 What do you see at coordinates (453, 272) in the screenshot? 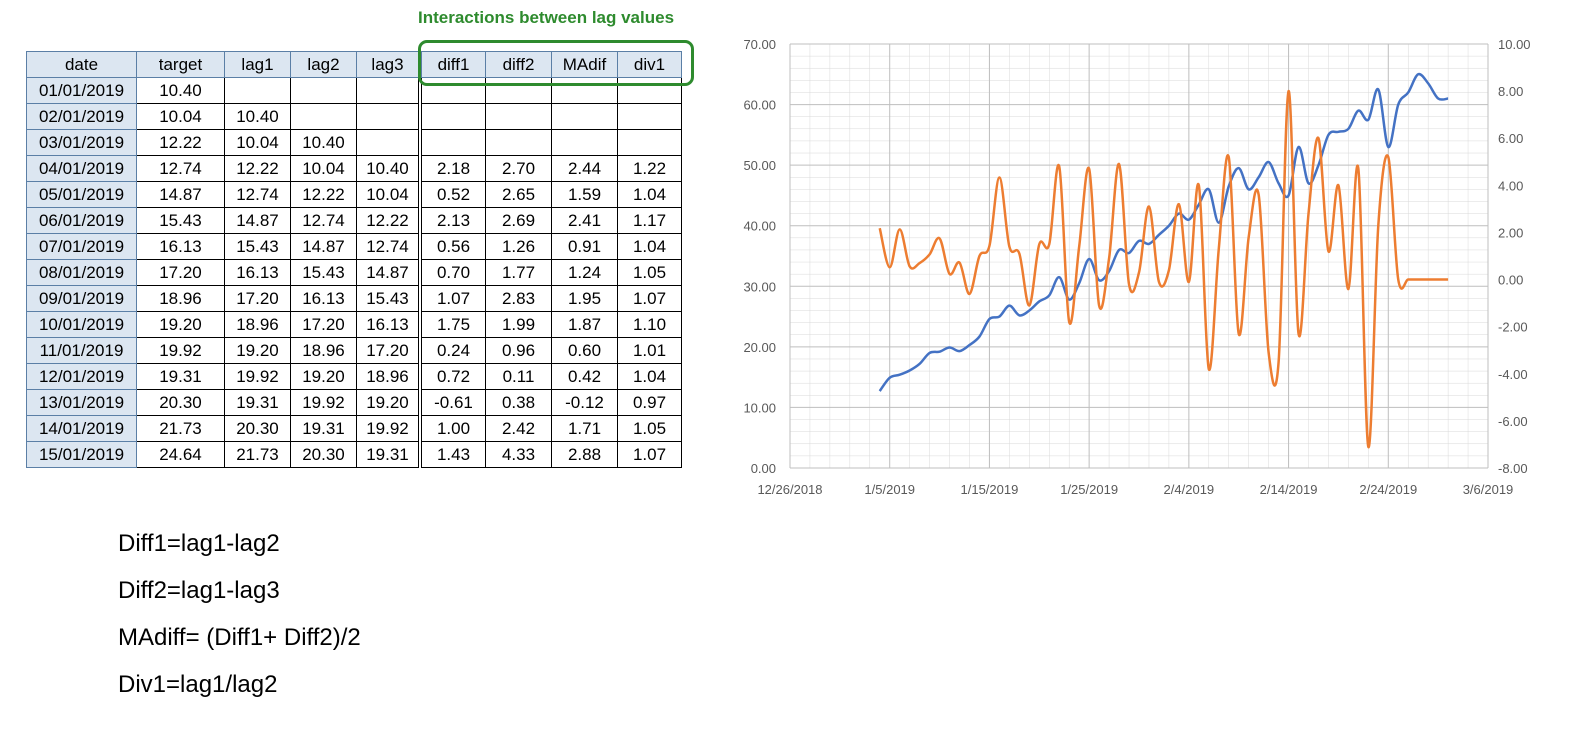
I see `table-cell: 0.70` at bounding box center [453, 272].